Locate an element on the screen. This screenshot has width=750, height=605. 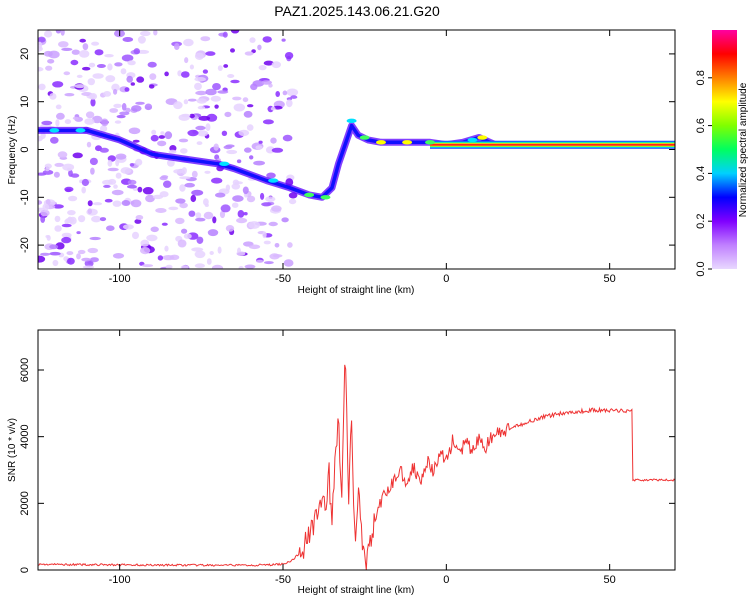
x-tick-label: 50 is located at coordinates (610, 580).